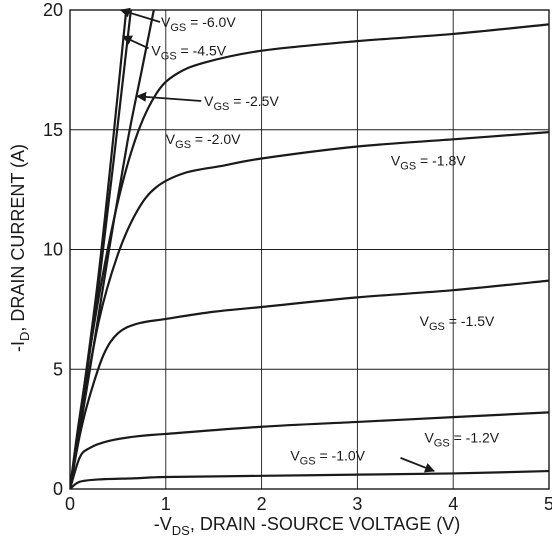 This screenshot has height=542, width=552. I want to click on series-line-vgs60, so click(99, 249).